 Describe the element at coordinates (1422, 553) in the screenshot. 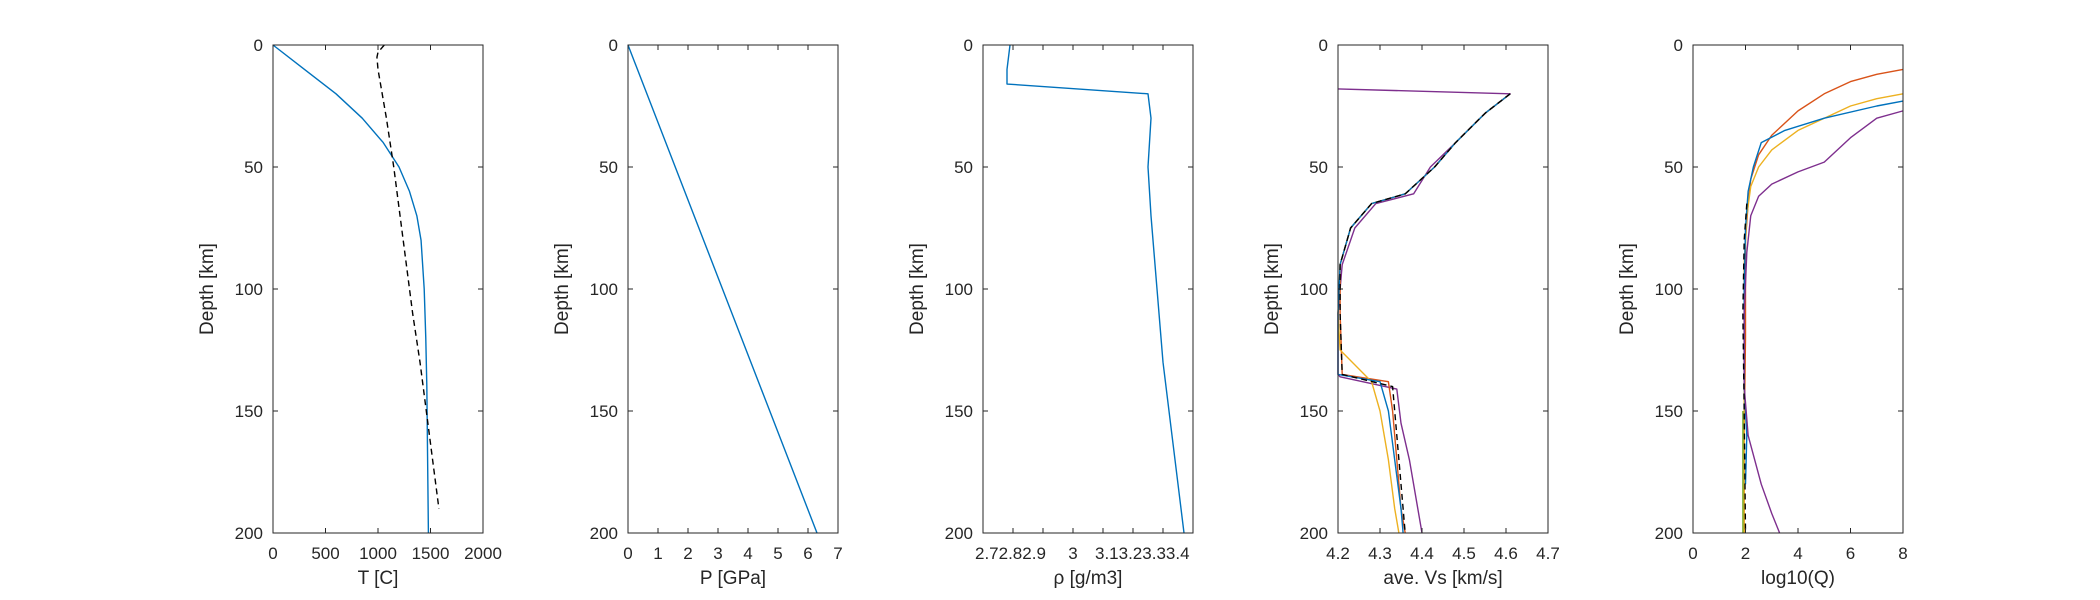

I see `x-tick-label: 4.4` at that location.